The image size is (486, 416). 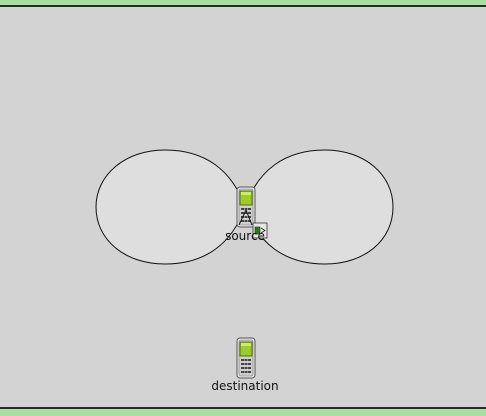 I want to click on frame-bottom, so click(x=243, y=412).